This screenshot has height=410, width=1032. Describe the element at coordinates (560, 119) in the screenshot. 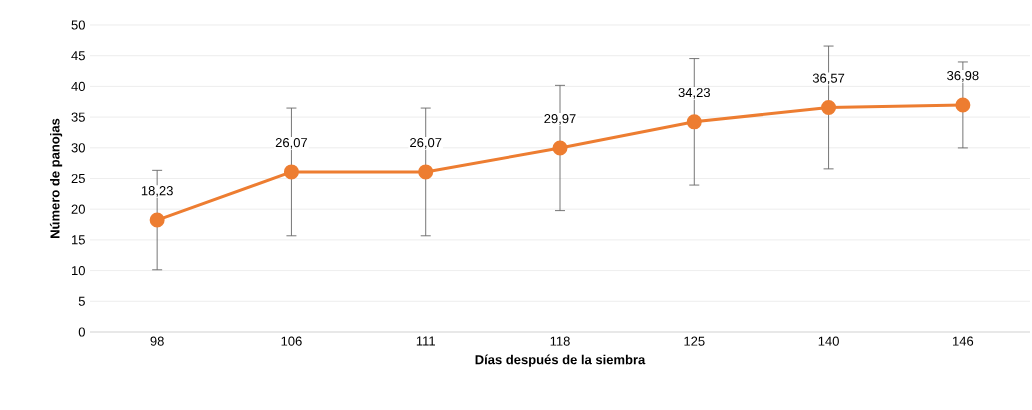

I see `data-label: 29,97` at that location.